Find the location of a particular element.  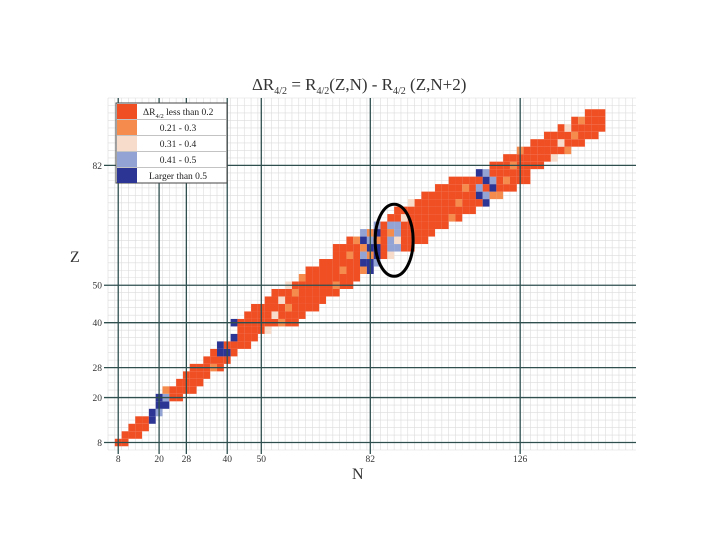

x-tick-label: 40 is located at coordinates (227, 460).